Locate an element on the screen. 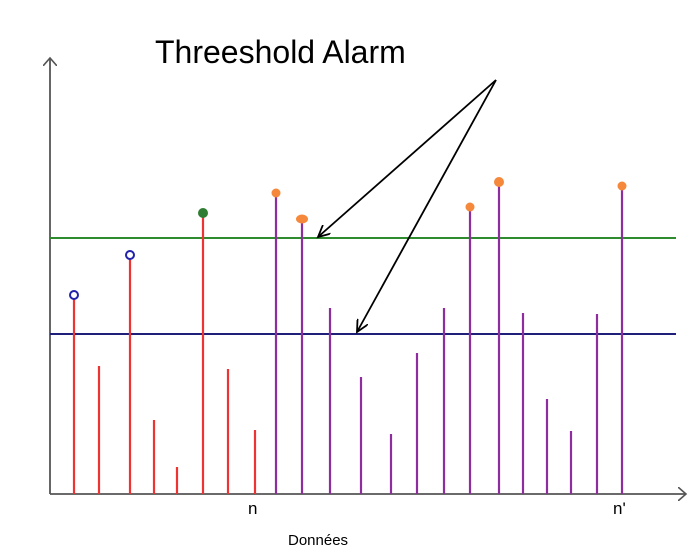  arrow-to-high-threshold is located at coordinates (407, 158).